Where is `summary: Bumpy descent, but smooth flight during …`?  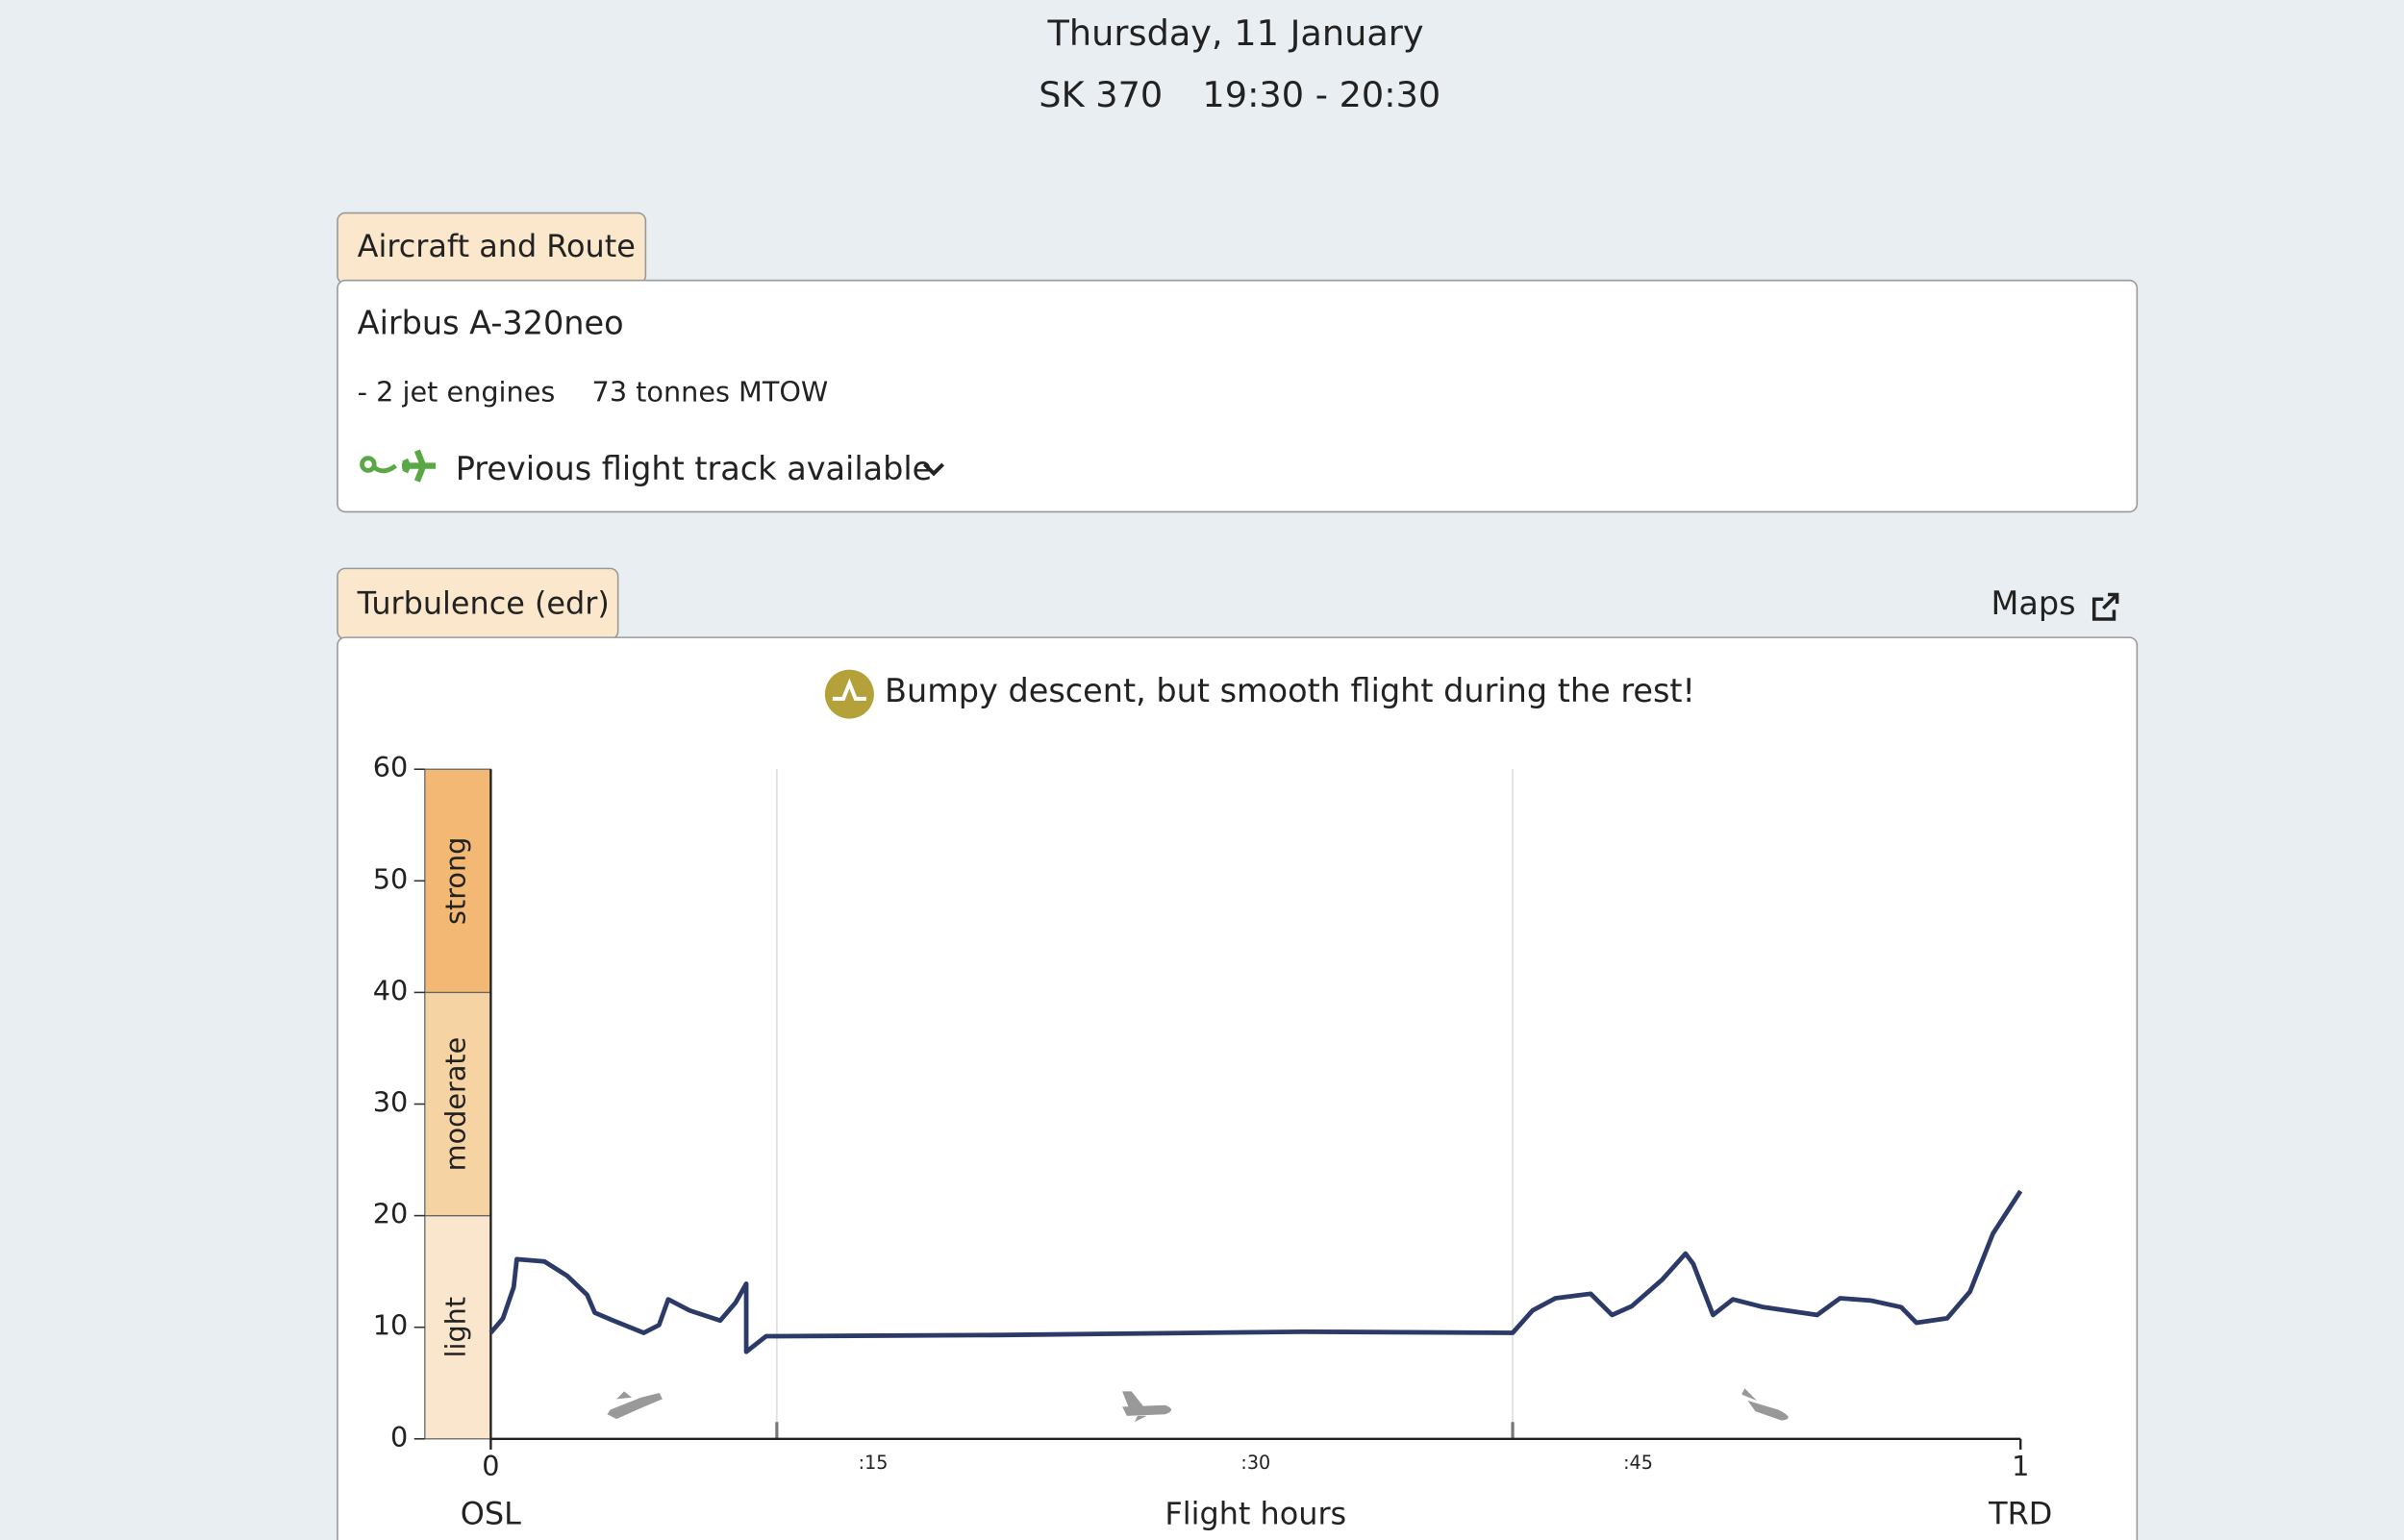 summary: Bumpy descent, but smooth flight during … is located at coordinates (1290, 690).